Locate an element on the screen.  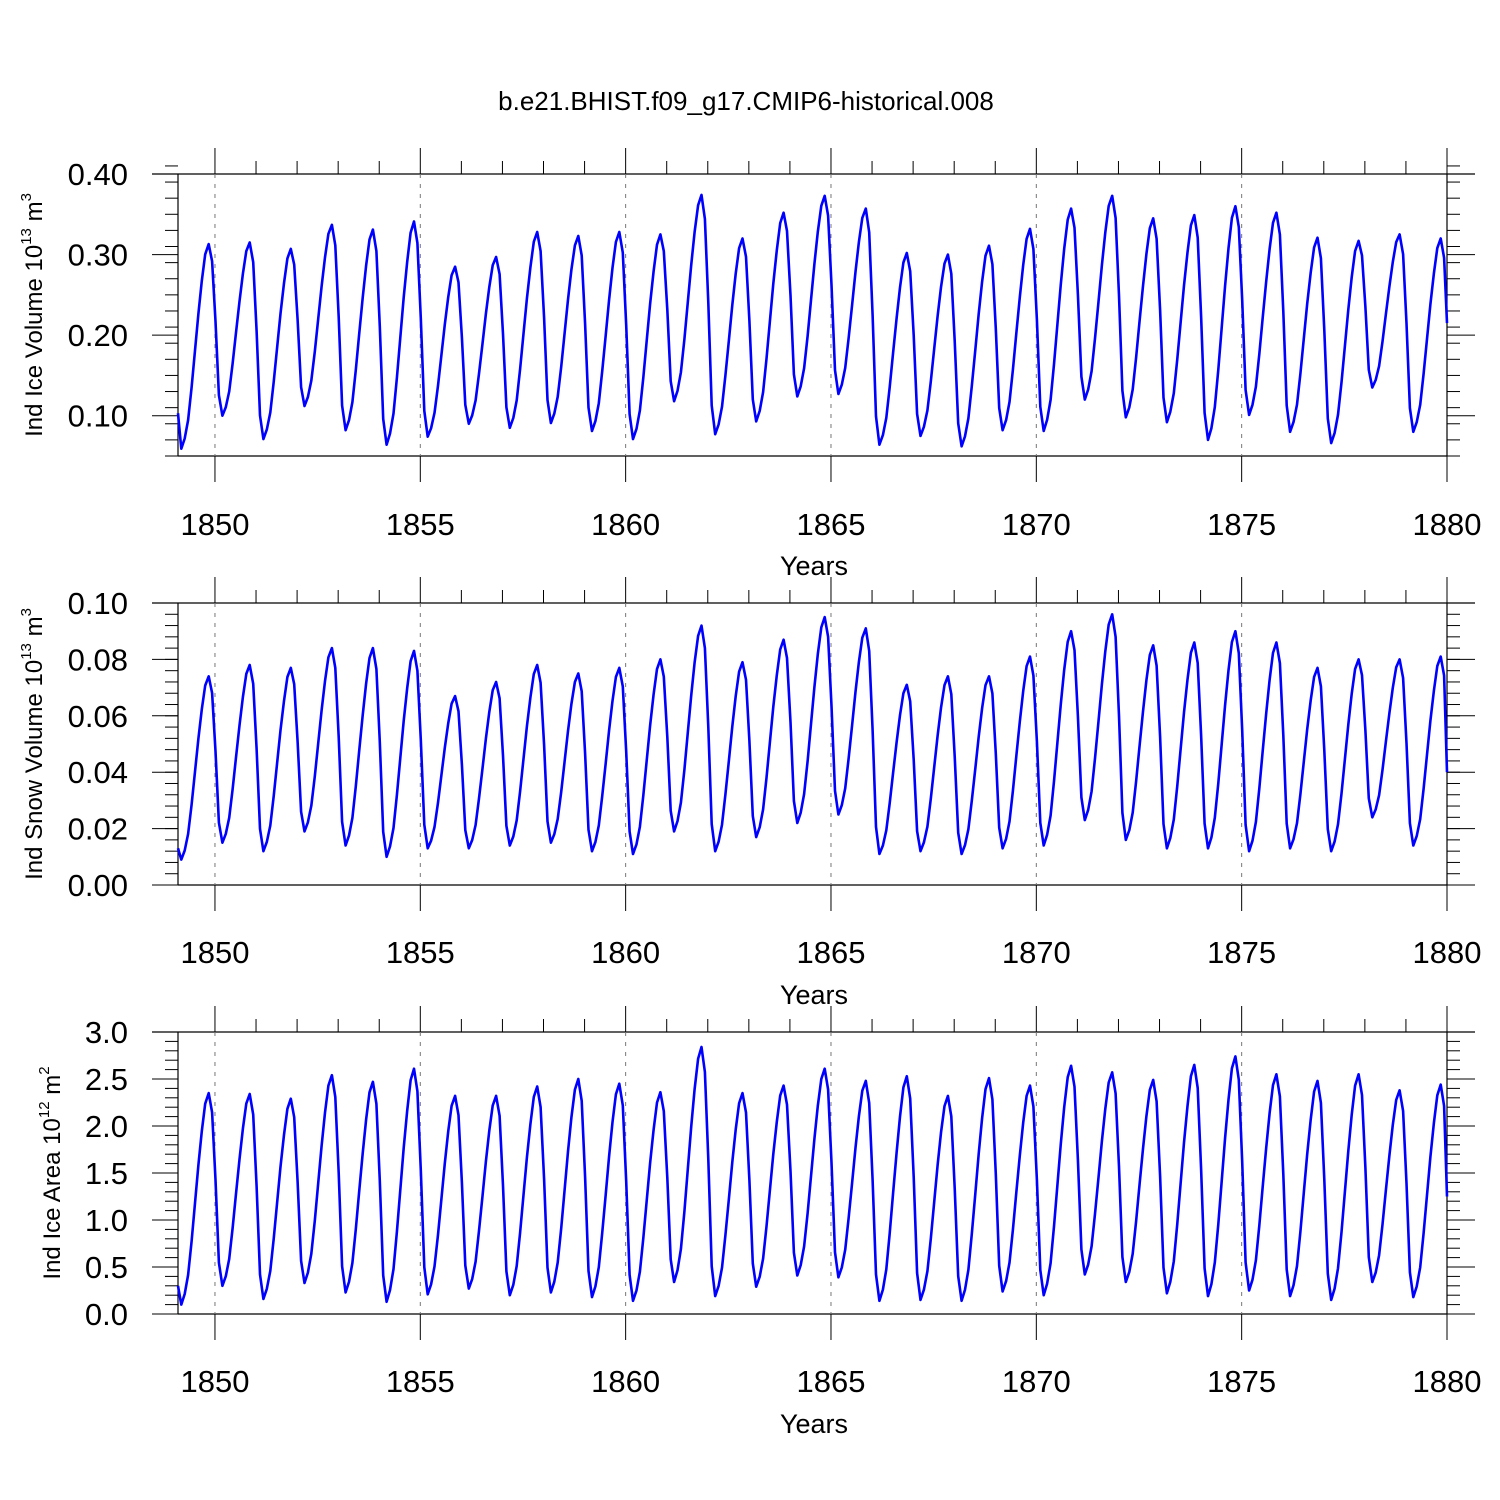
figure-title: b.e21.BHIST.f09_g17.CMIP6-historical.008 is located at coordinates (746, 101).